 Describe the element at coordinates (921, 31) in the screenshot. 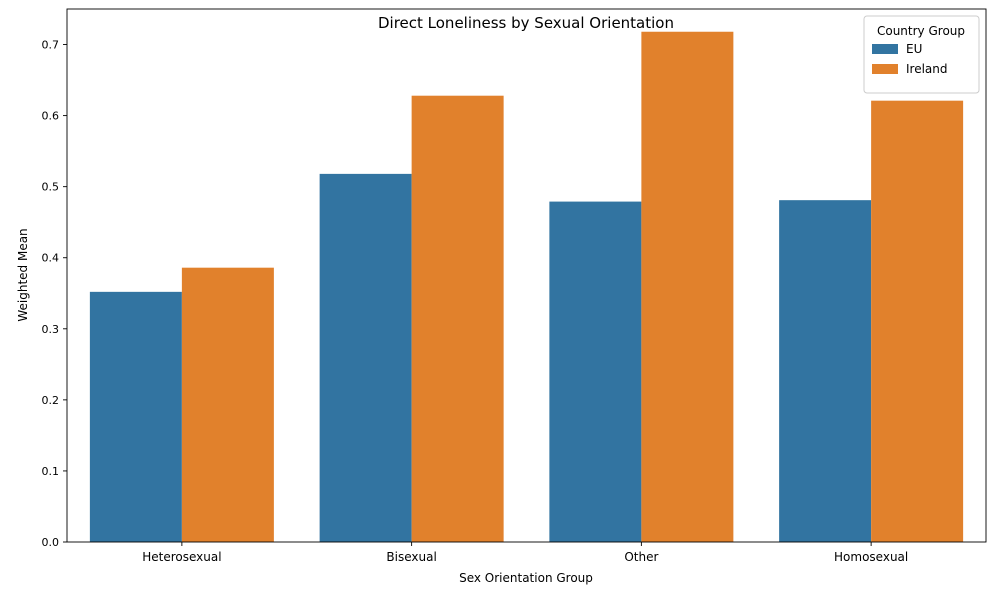

I see `legend-title: Country Group` at that location.